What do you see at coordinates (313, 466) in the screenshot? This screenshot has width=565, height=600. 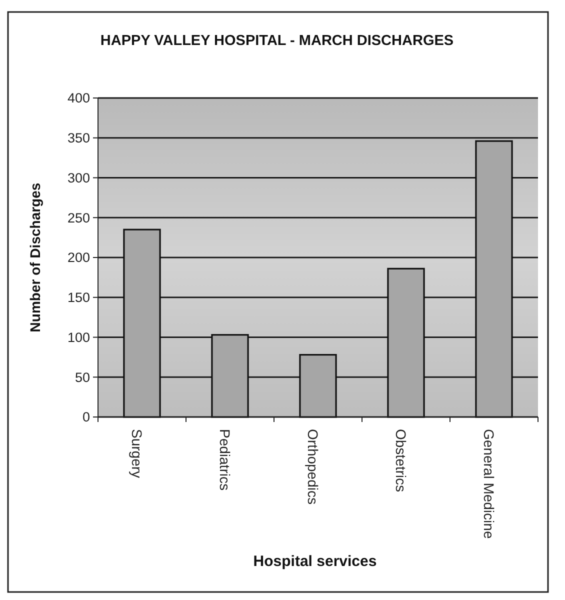 I see `x-tick-label: Orthopedics` at bounding box center [313, 466].